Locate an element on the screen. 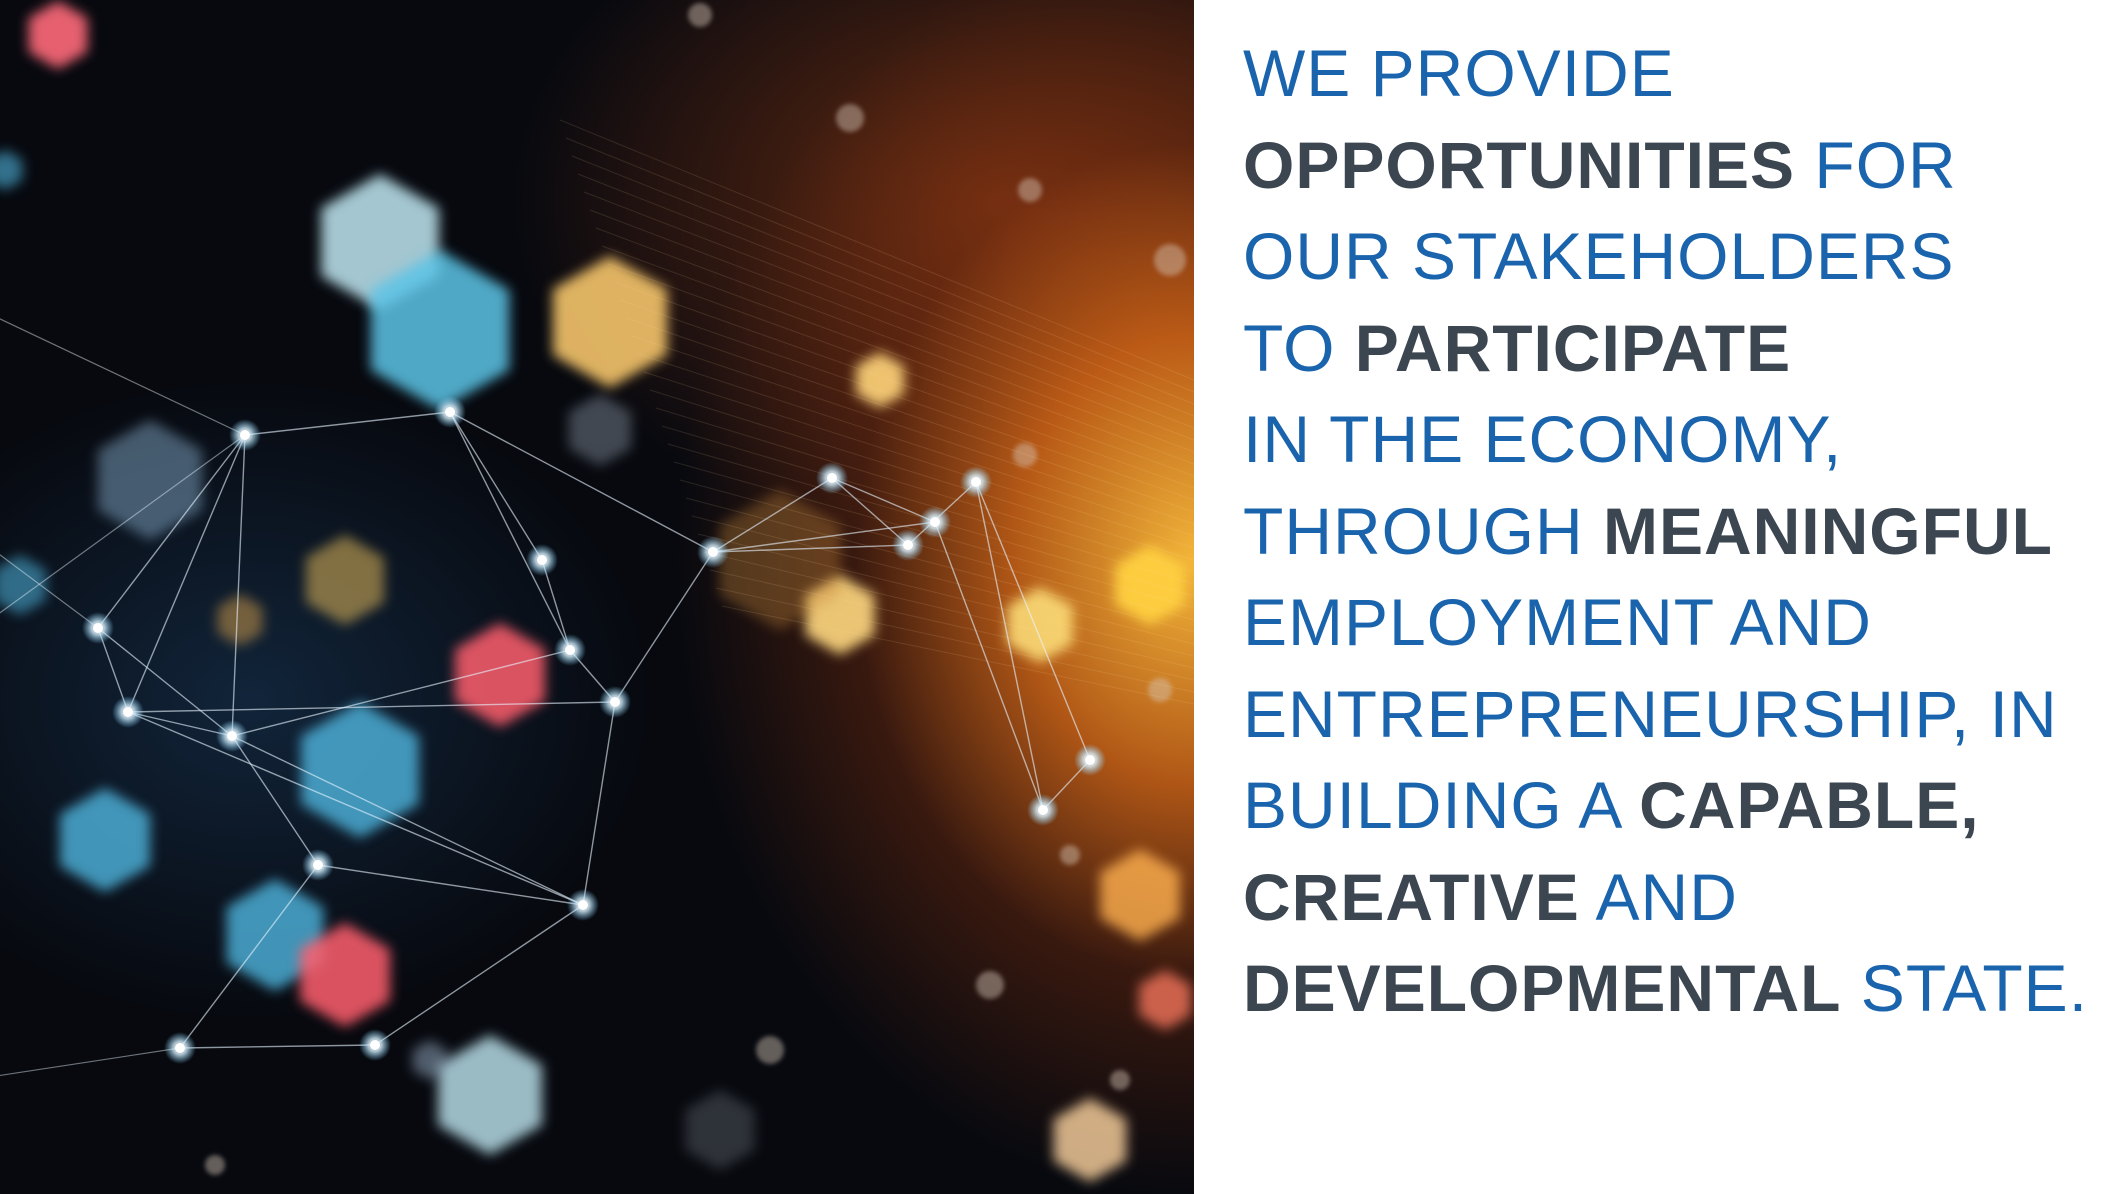 This screenshot has height=1194, width=2112. statement-text: in the economy, is located at coordinates (1543, 439).